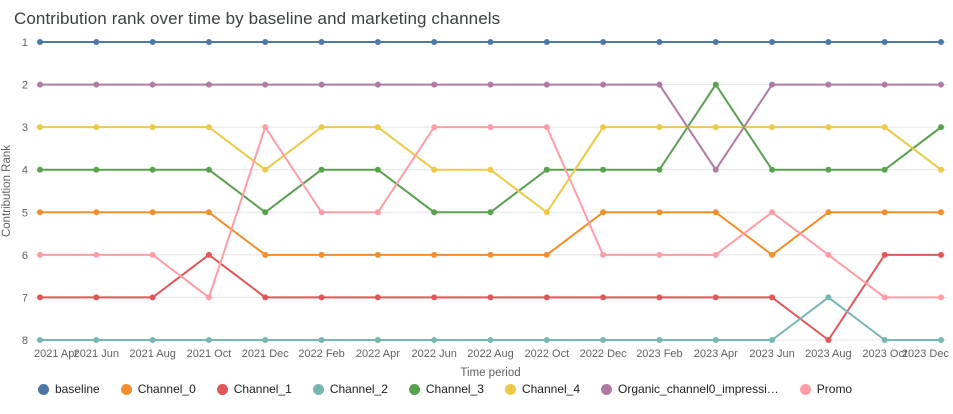  Describe the element at coordinates (446, 389) in the screenshot. I see `legend-item-channel-3: Channel_3` at that location.